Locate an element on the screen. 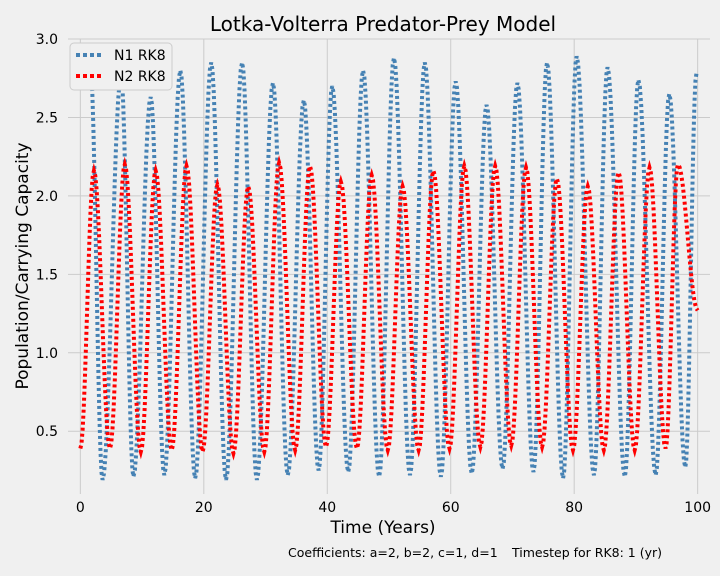  y-tick-labels: 0.5 1.0 1.5 2.0 2.5 3.0 is located at coordinates (47, 236).